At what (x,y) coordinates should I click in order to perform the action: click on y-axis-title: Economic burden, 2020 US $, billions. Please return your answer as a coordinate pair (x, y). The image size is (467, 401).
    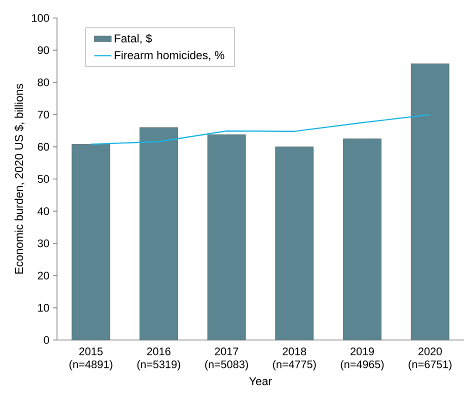
    Looking at the image, I should click on (19, 179).